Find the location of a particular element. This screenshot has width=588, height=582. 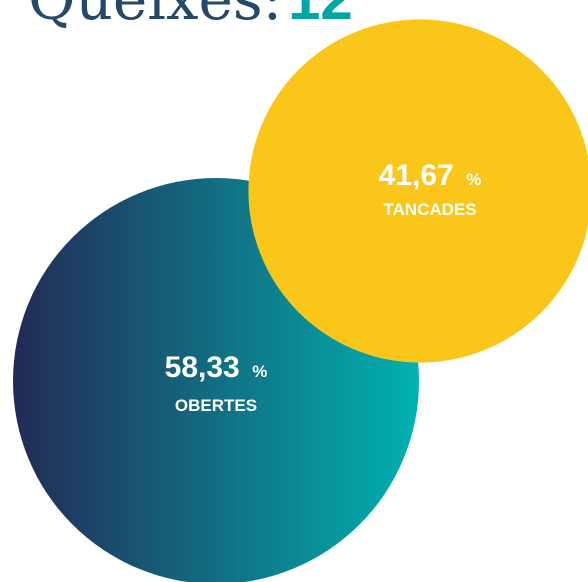

value-label-tancades: 41,67 % is located at coordinates (430, 175).